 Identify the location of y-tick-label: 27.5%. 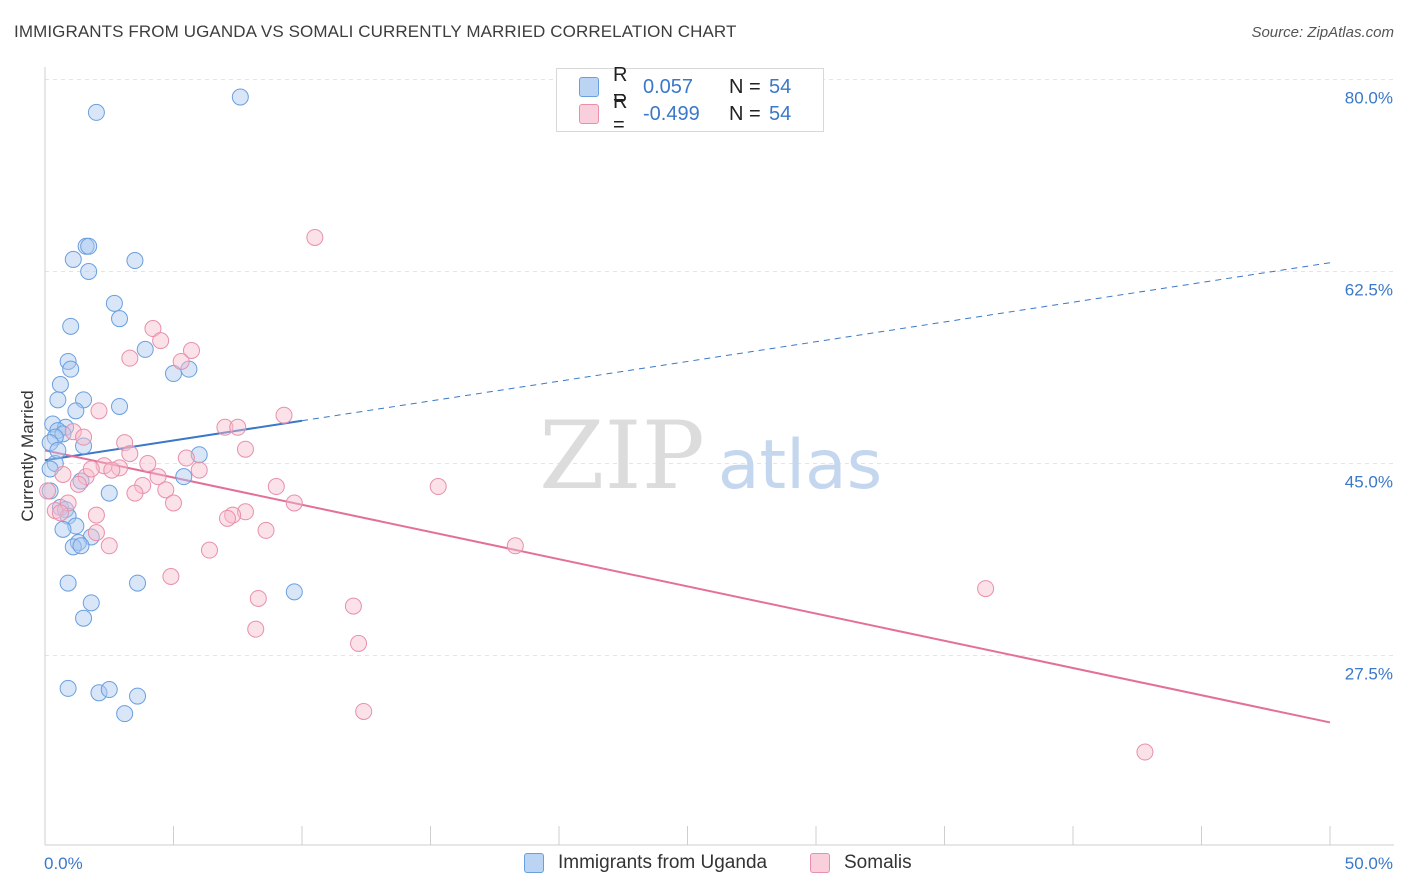
(1369, 674).